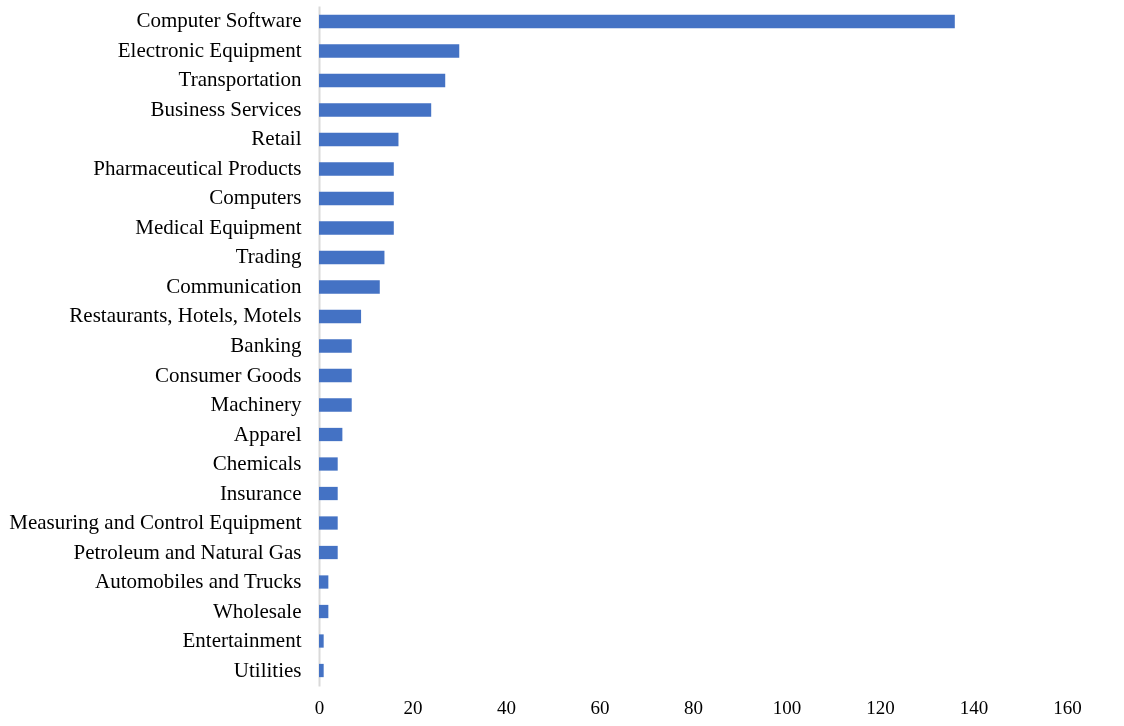 This screenshot has width=1124, height=726. Describe the element at coordinates (260, 492) in the screenshot. I see `y-tick-label: Insurance` at that location.